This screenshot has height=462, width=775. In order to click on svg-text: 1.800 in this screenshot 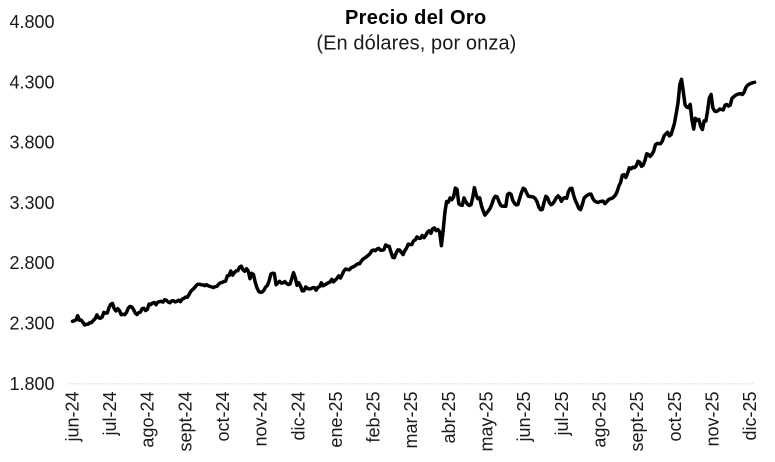, I will do `click(31, 384)`.